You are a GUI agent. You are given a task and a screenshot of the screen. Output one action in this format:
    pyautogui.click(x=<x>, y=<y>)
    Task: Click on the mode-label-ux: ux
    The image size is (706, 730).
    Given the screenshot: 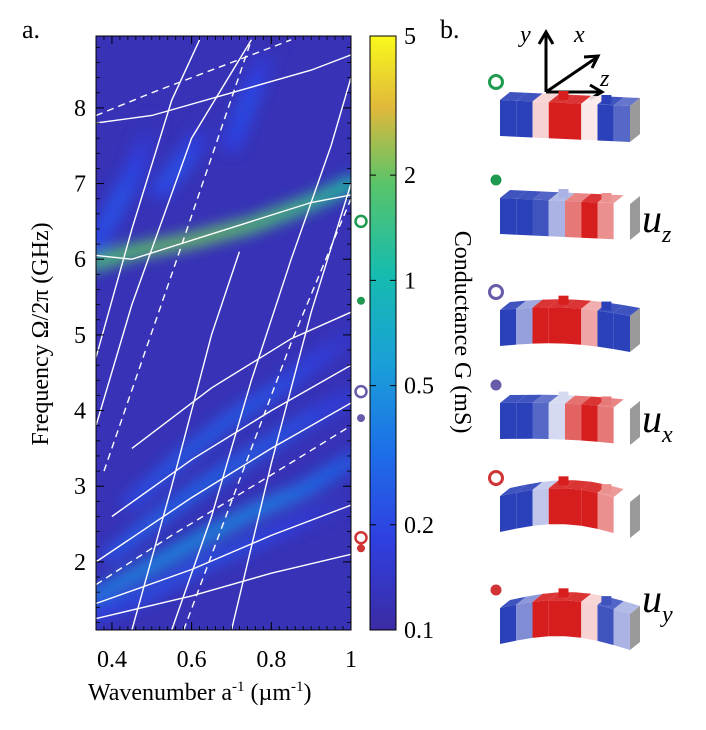 What is the action you would take?
    pyautogui.click(x=657, y=422)
    